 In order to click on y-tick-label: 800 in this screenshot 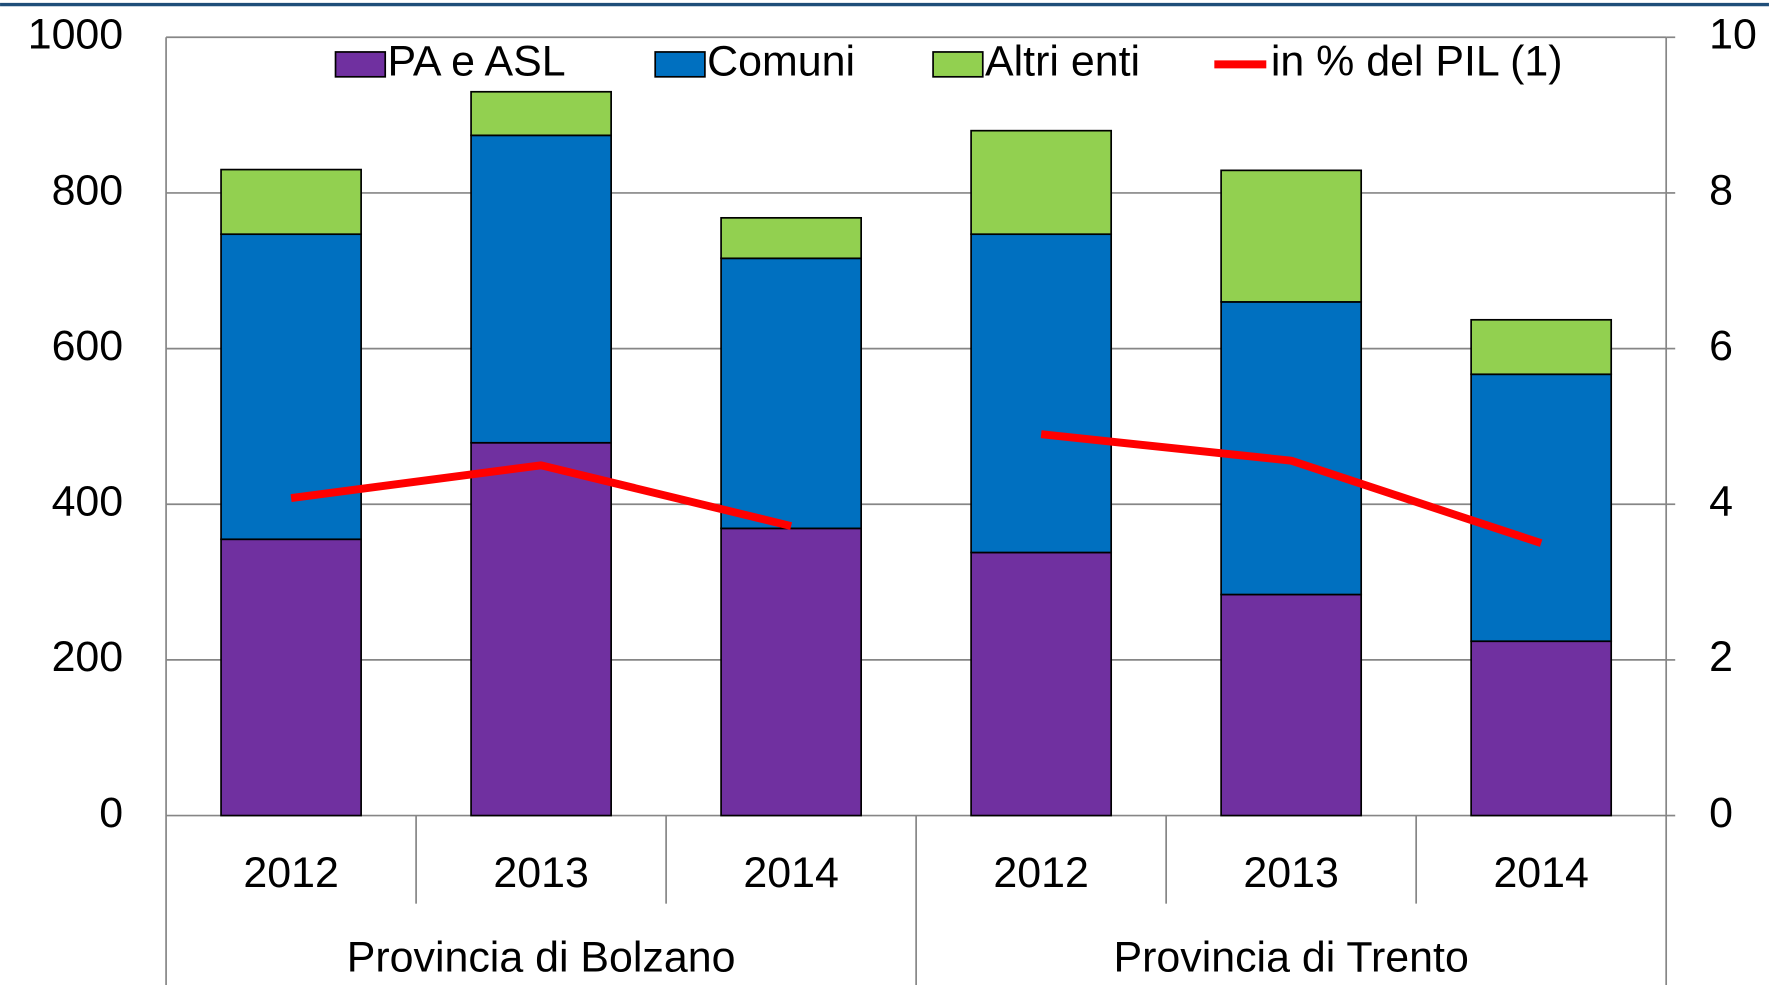, I will do `click(88, 190)`.